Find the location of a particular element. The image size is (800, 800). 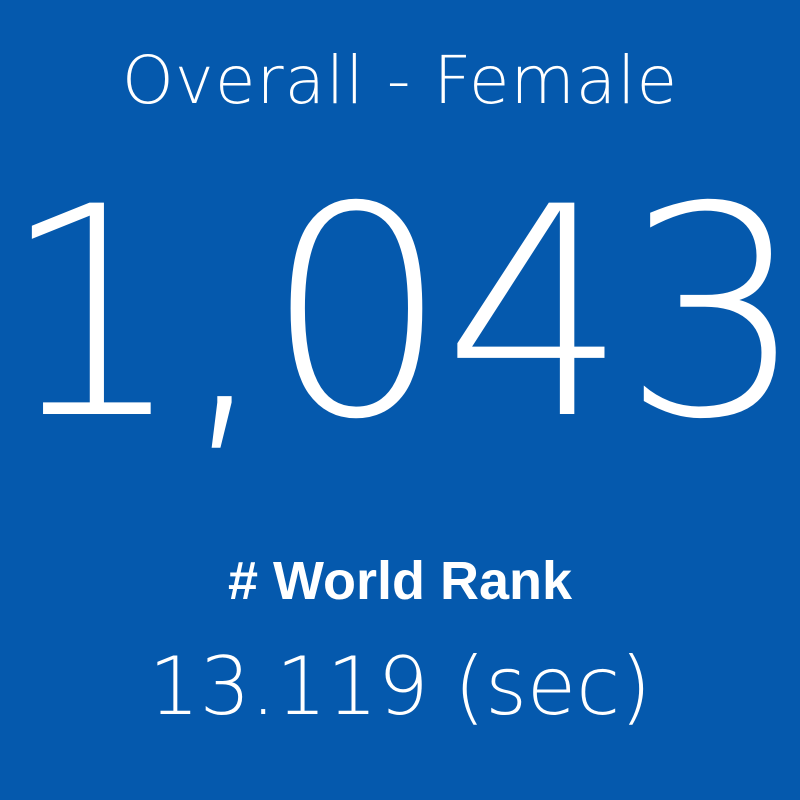

rank-label: # World Rank is located at coordinates (400, 581).